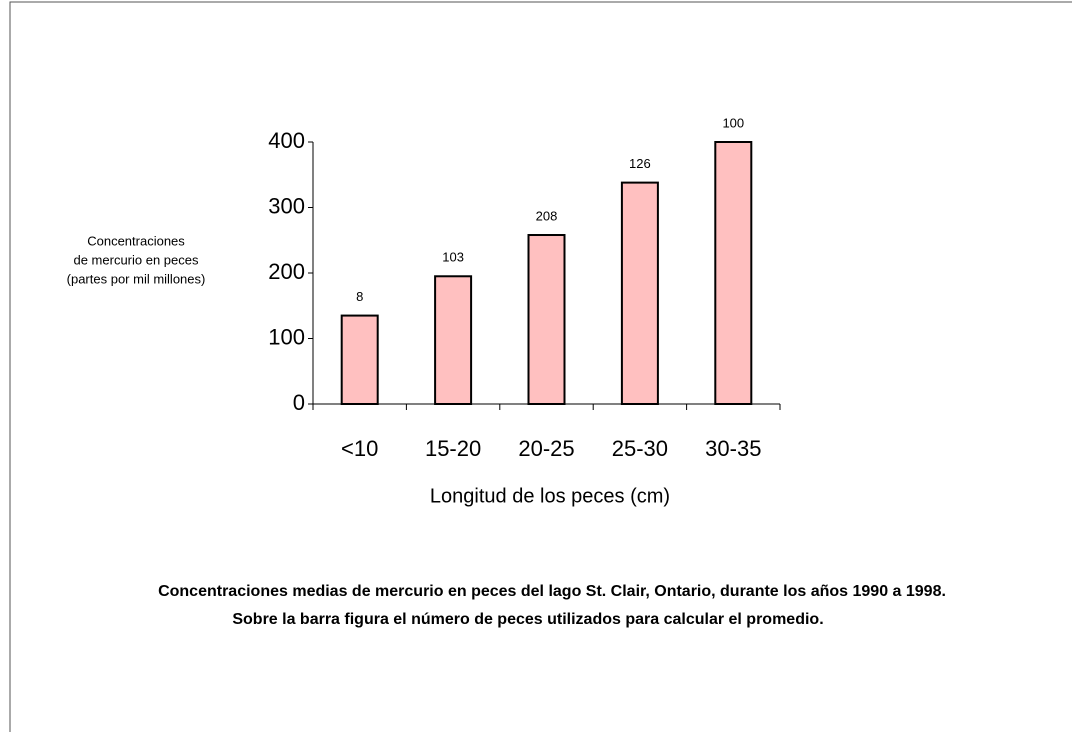  Describe the element at coordinates (453, 448) in the screenshot. I see `x-tick-label: 15-20` at that location.